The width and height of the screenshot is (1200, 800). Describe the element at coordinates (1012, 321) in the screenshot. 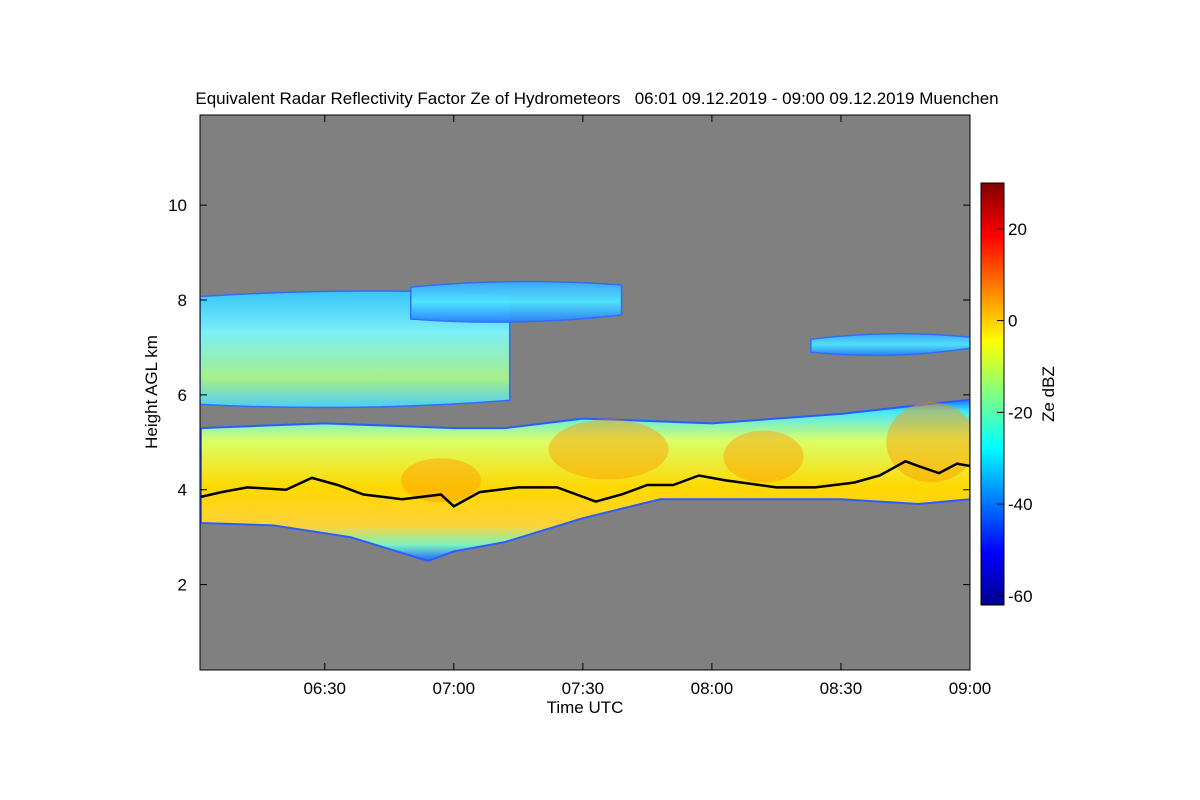

I see `colorbar-tick-label: 0` at that location.